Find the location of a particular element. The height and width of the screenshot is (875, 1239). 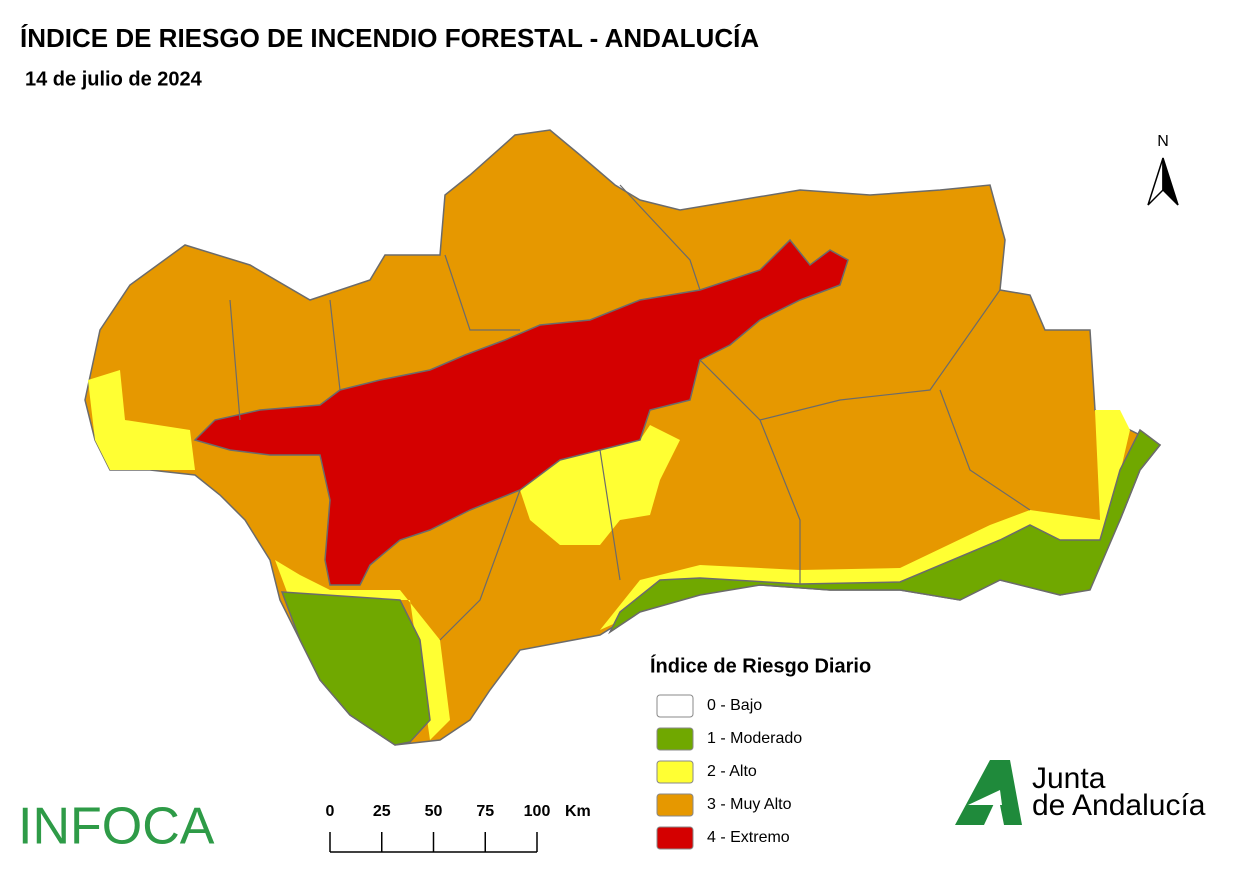

legend-label: 3 - Muy Alto is located at coordinates (749, 804).